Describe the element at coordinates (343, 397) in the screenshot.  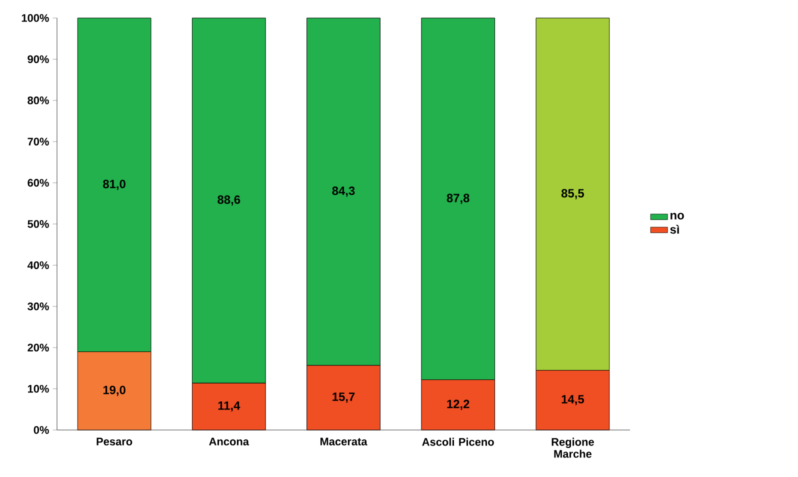
I see `data-label: 15,7` at that location.